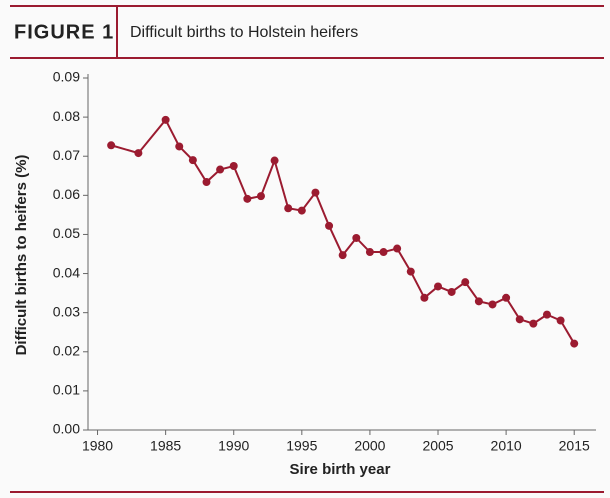 The width and height of the screenshot is (610, 498). Describe the element at coordinates (340, 469) in the screenshot. I see `x-axis-label: Sire birth year` at that location.